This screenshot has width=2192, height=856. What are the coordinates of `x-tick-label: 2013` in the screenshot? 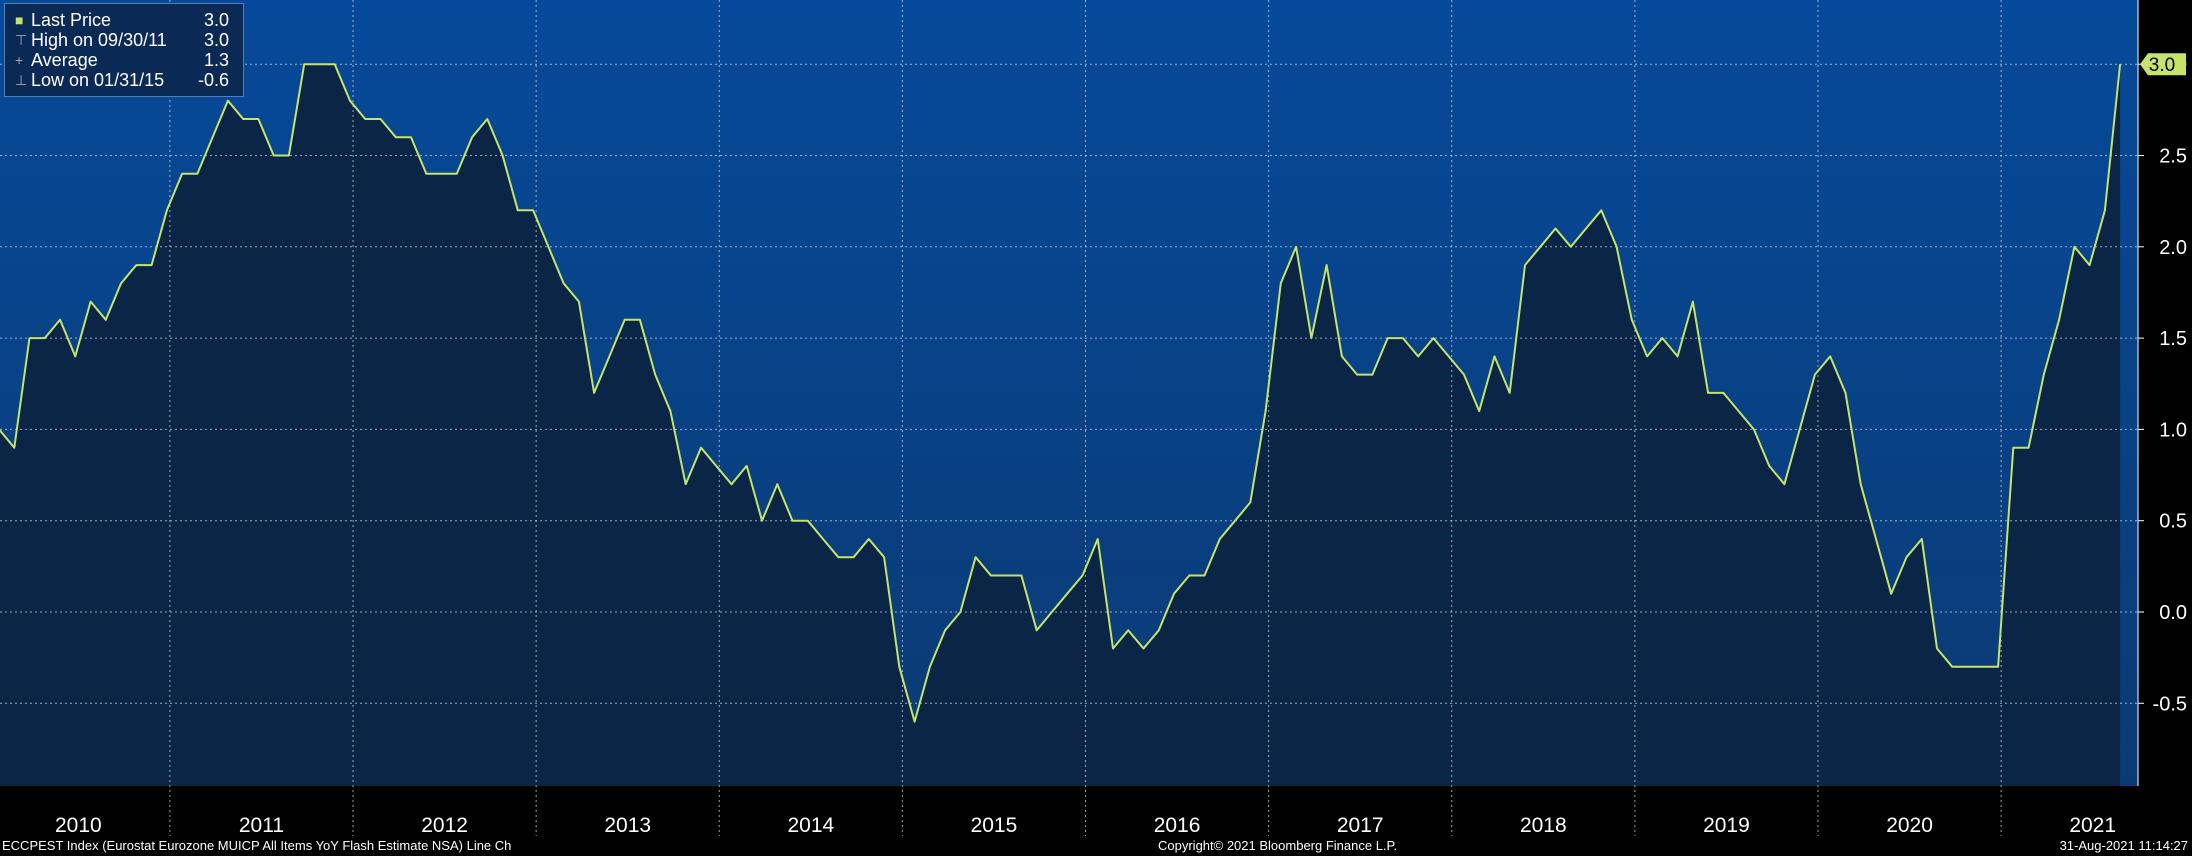 It's located at (627, 825).